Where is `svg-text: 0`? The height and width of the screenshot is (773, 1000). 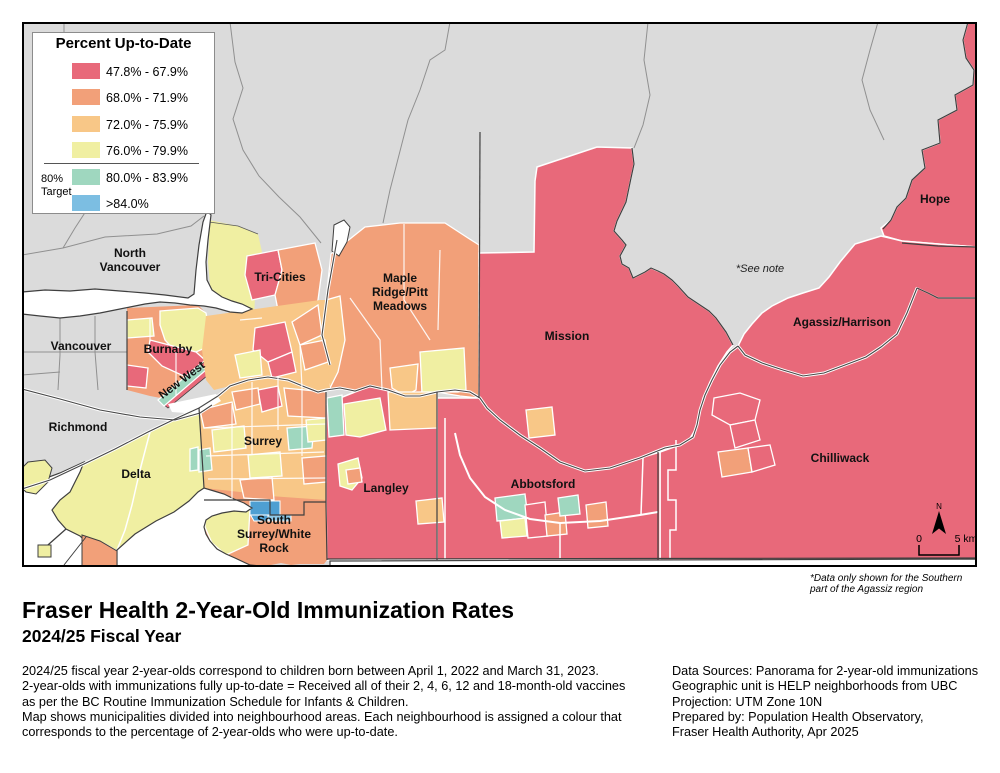
svg-text: 0 is located at coordinates (919, 539).